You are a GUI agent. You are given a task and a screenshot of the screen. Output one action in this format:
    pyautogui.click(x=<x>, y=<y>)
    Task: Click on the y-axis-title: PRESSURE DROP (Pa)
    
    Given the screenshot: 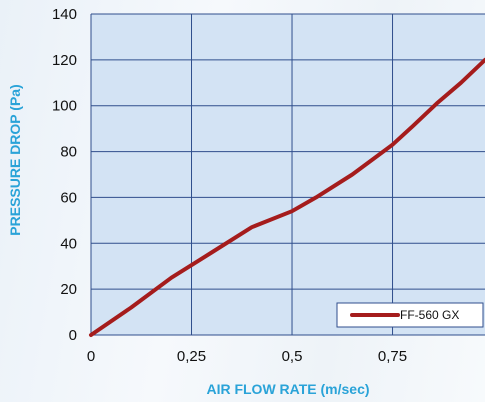 What is the action you would take?
    pyautogui.click(x=15, y=159)
    